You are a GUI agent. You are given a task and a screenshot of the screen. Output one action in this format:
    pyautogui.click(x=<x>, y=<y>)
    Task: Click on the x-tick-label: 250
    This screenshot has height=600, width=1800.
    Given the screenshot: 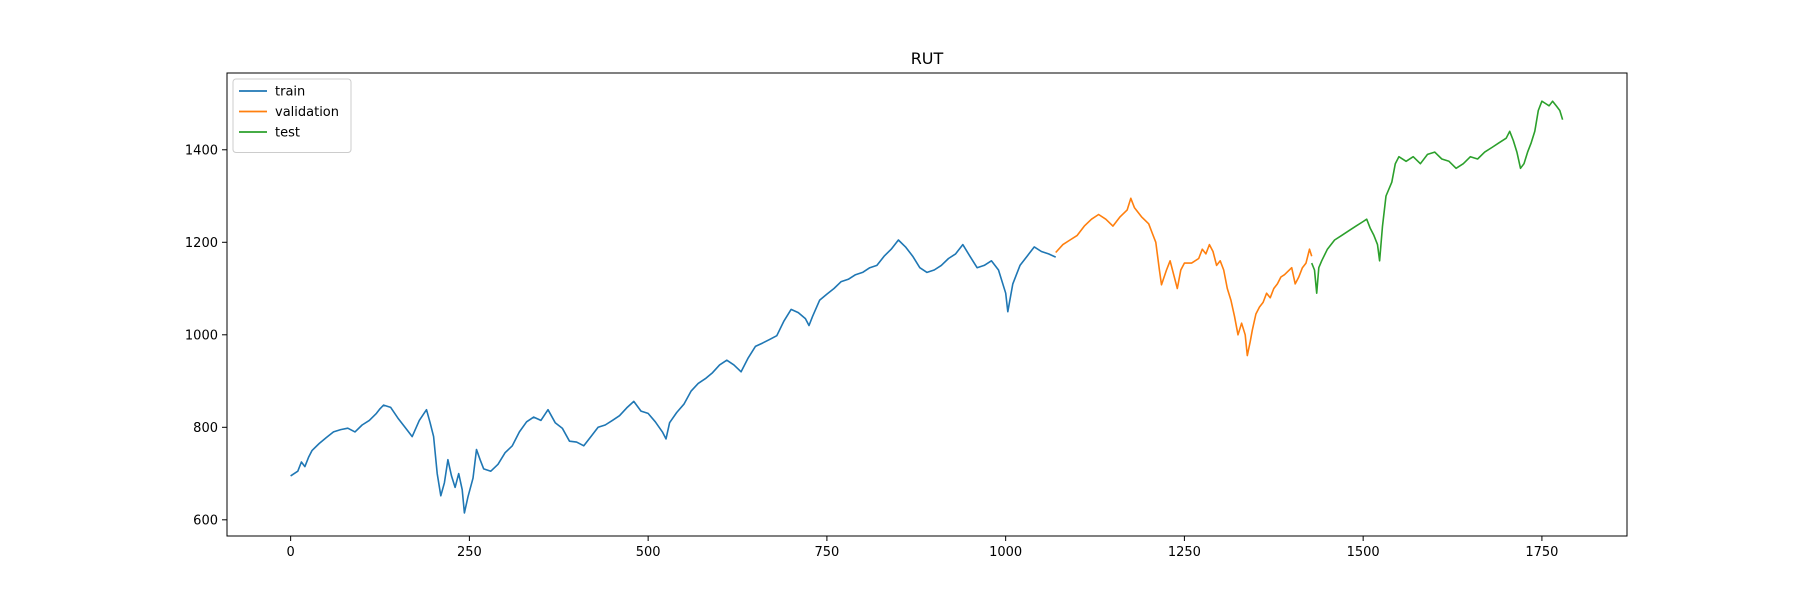 What is the action you would take?
    pyautogui.click(x=469, y=552)
    